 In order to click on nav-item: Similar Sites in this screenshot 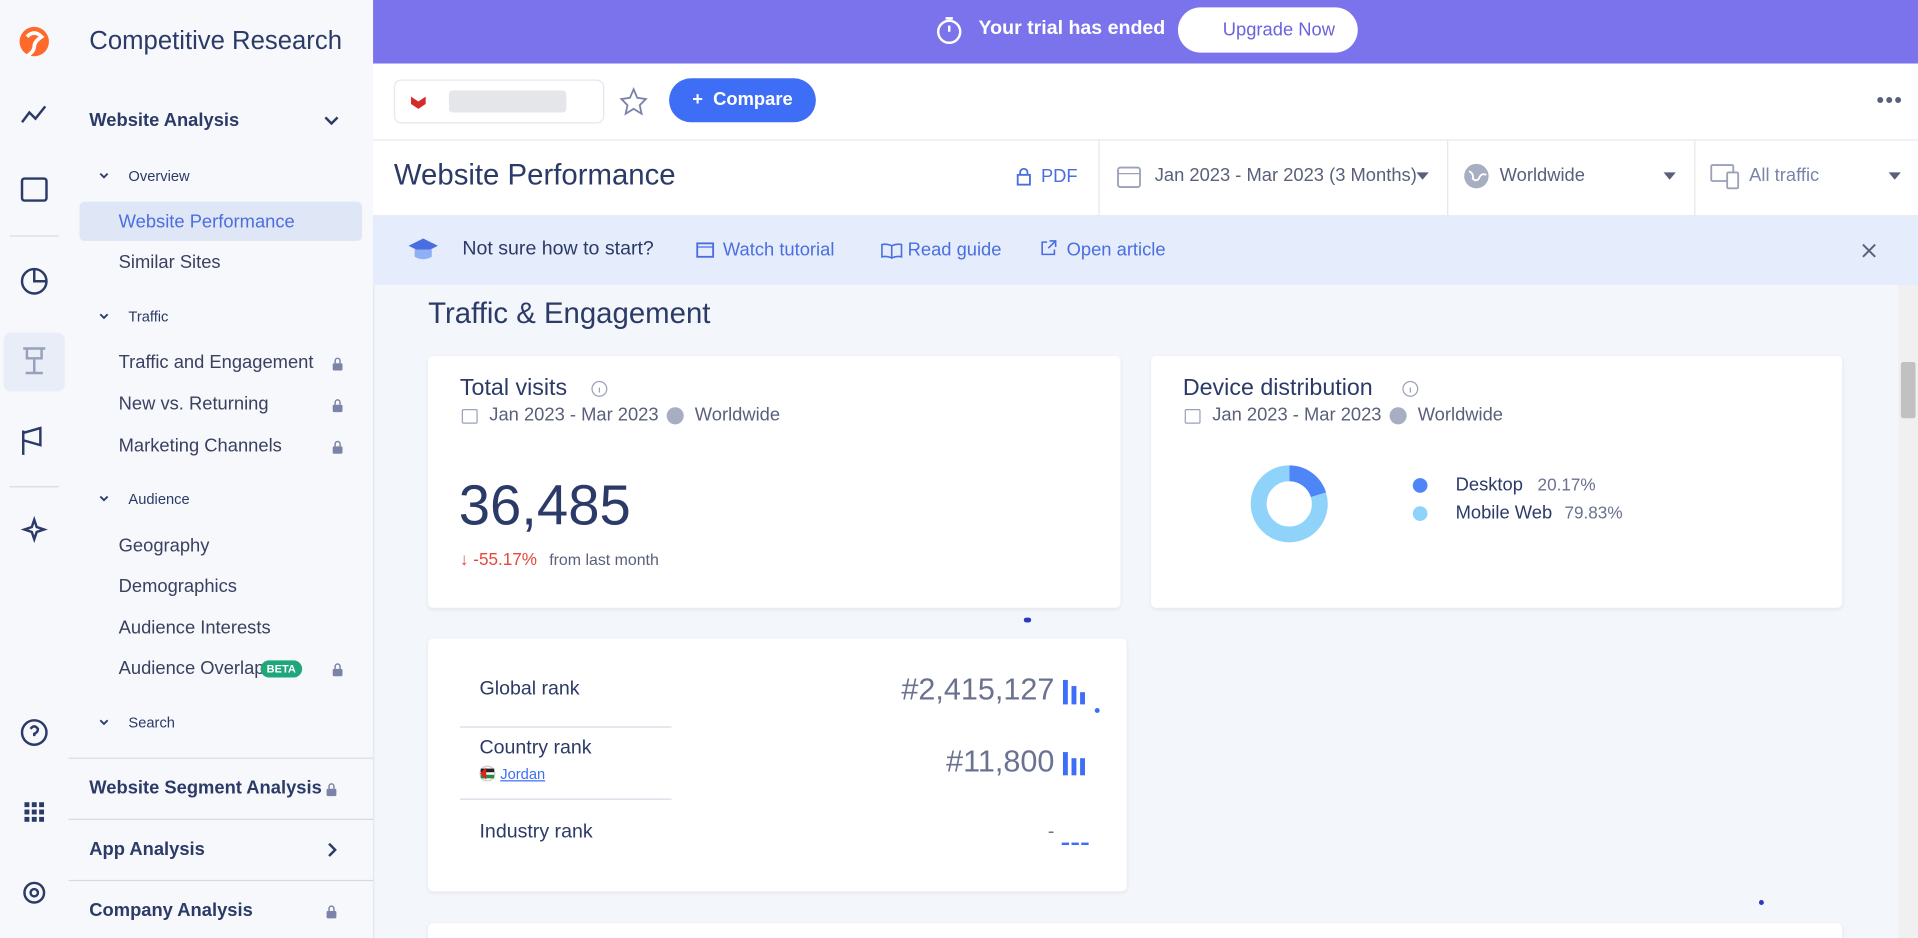, I will do `click(169, 262)`.